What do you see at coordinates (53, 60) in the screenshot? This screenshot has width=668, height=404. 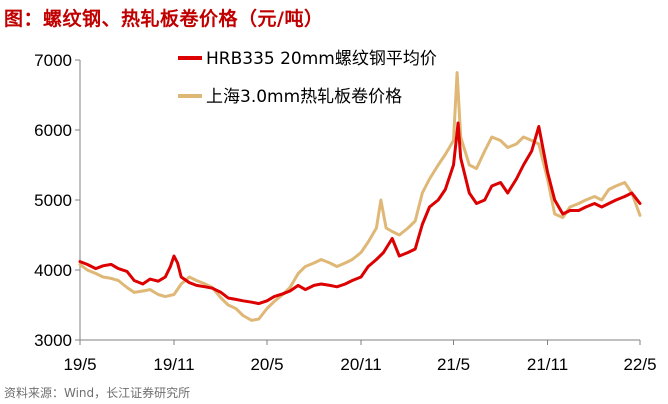 I see `y-tick-label: 7000` at bounding box center [53, 60].